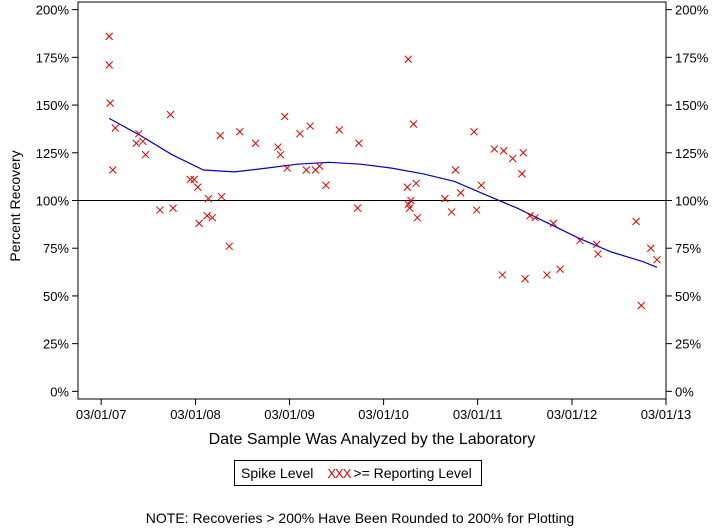  What do you see at coordinates (53, 153) in the screenshot?
I see `y-tick-label-left: 125%` at bounding box center [53, 153].